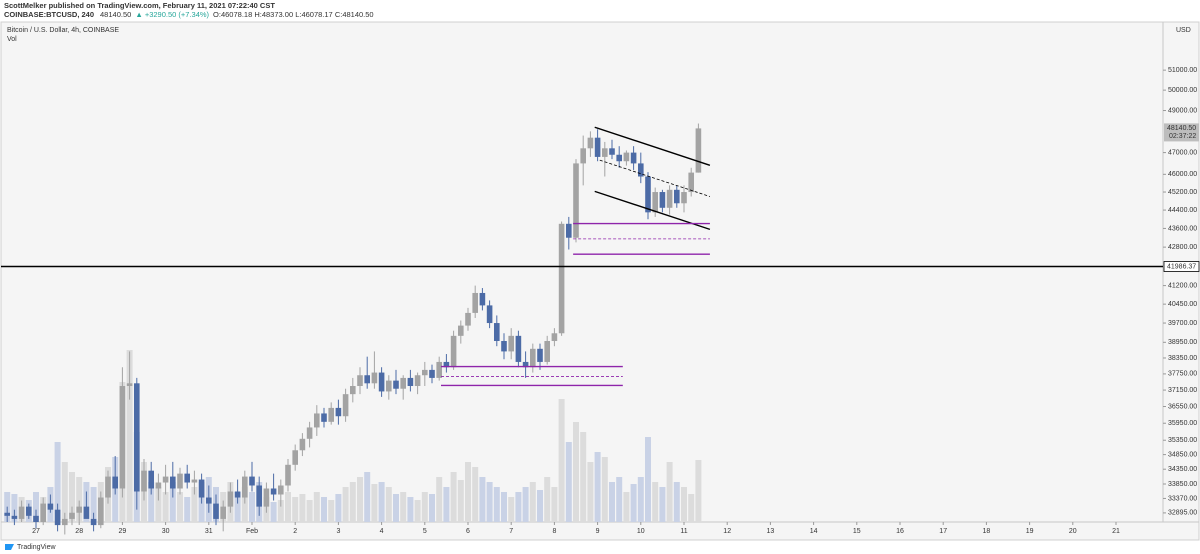  What do you see at coordinates (1182, 484) in the screenshot?
I see `y-tick-label: 33850.00` at bounding box center [1182, 484].